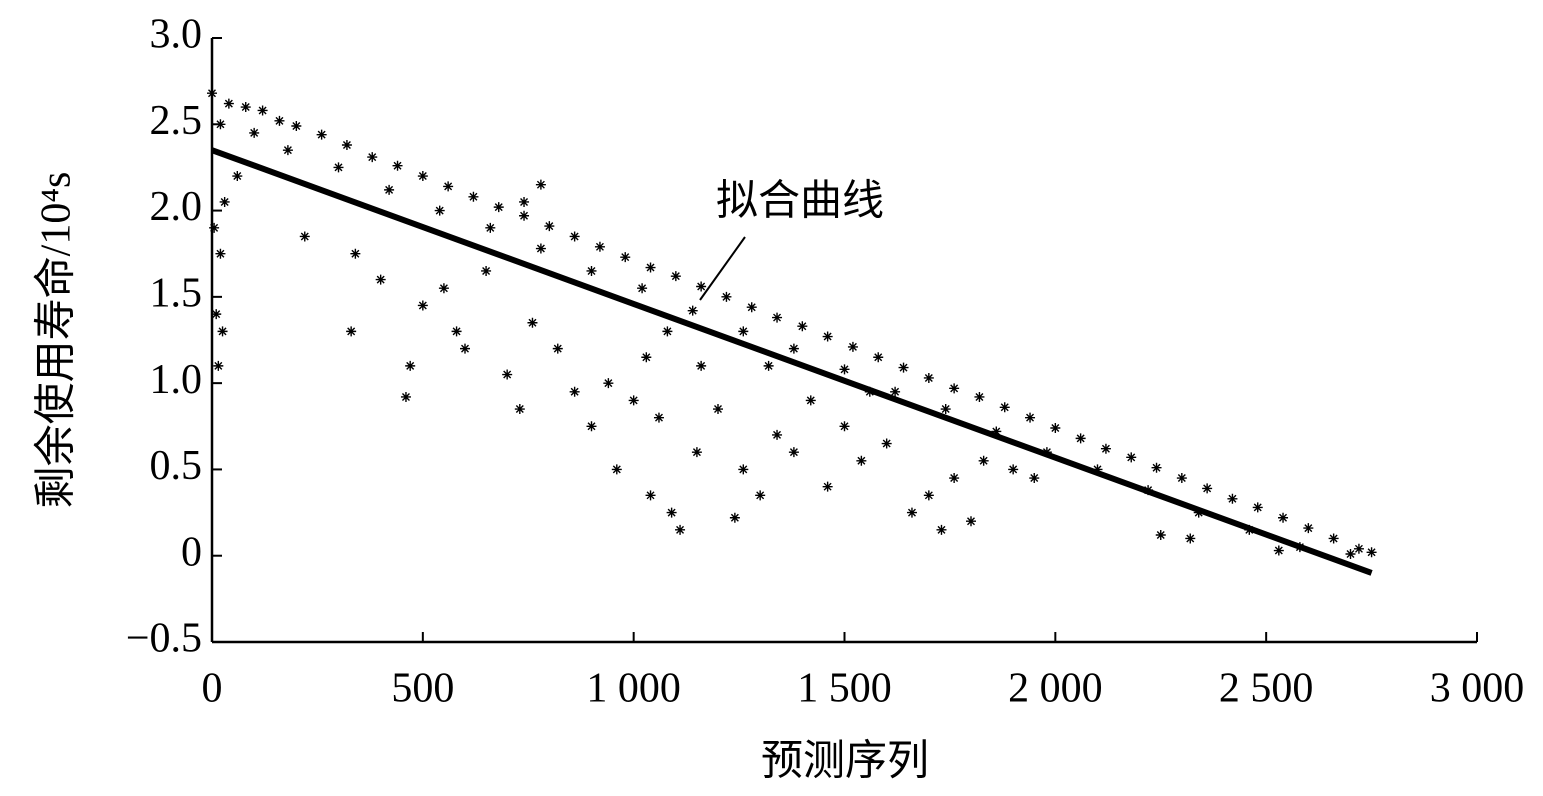 The image size is (1543, 796). What do you see at coordinates (176, 121) in the screenshot?
I see `y-tick-label: 2.5` at bounding box center [176, 121].